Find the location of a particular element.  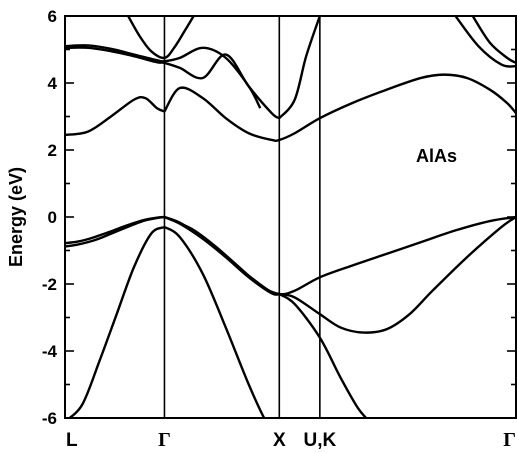

y-tick-label: 2 is located at coordinates (52, 150).